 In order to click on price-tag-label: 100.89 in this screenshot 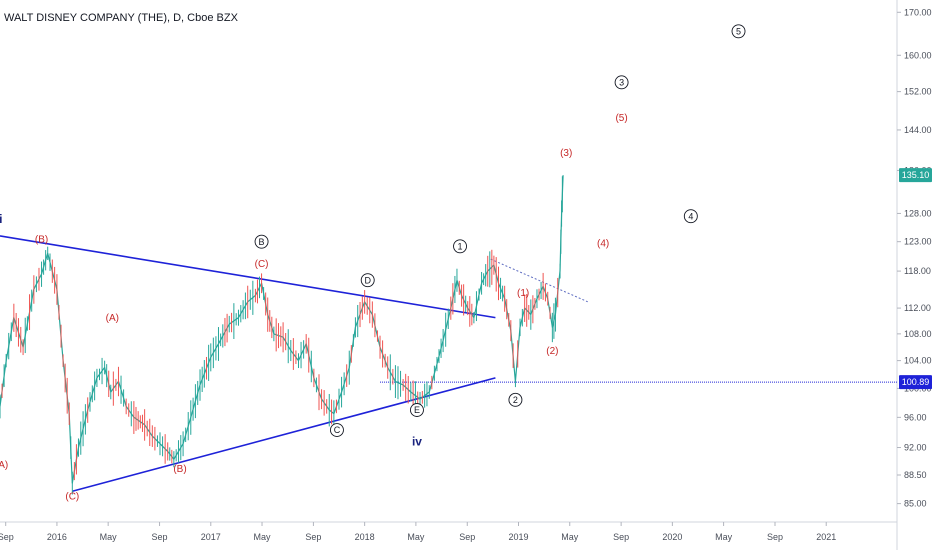, I will do `click(916, 382)`.